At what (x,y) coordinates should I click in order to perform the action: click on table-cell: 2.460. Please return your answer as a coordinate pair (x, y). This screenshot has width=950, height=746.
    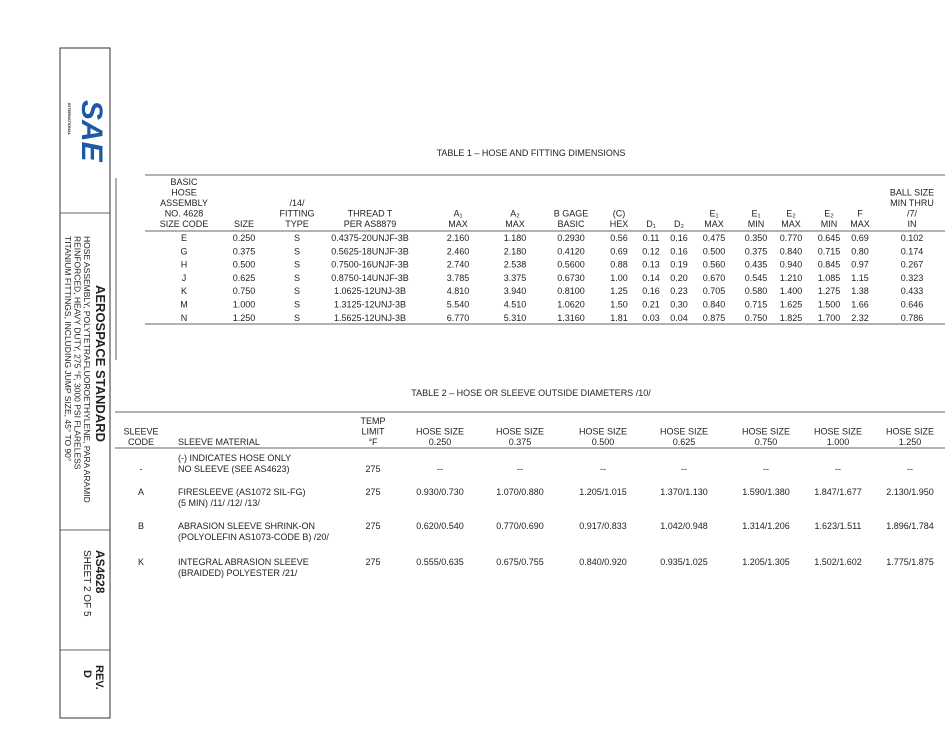
    Looking at the image, I should click on (458, 251).